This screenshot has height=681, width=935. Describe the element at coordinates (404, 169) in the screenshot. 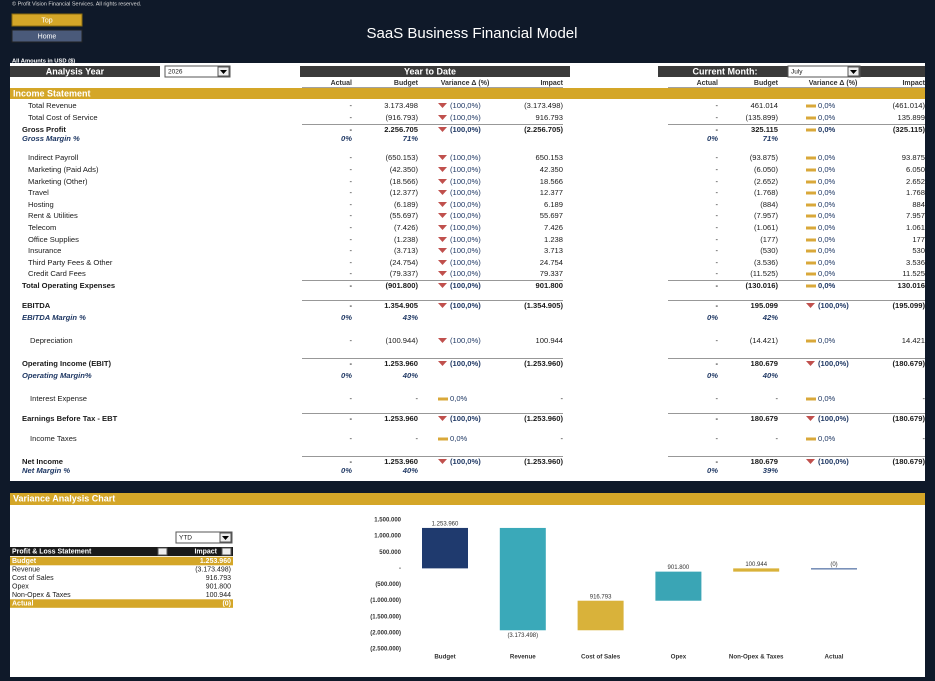

I see `cell-value: (42.350)` at that location.